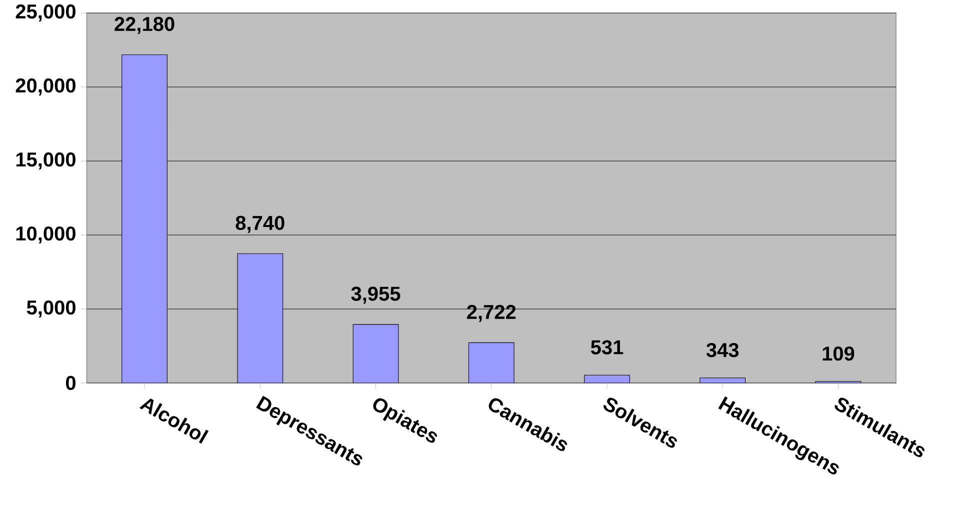  What do you see at coordinates (838, 353) in the screenshot?
I see `data-label: 109` at bounding box center [838, 353].